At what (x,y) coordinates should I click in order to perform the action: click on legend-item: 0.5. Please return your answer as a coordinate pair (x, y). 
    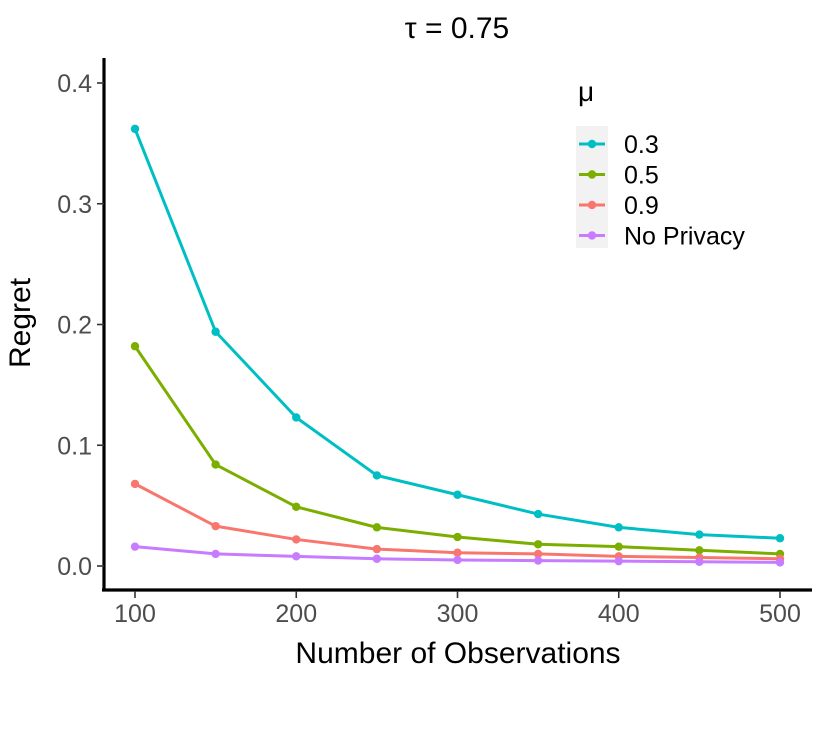
    Looking at the image, I should click on (619, 176).